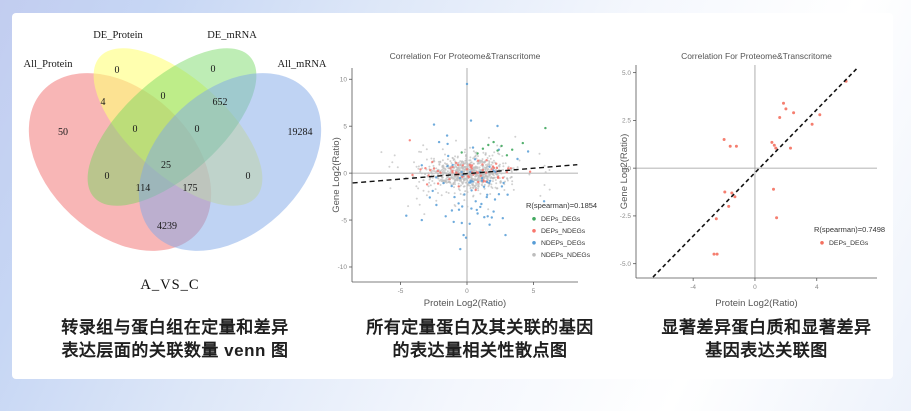  Describe the element at coordinates (220, 102) in the screenshot. I see `venn-count: 652` at that location.